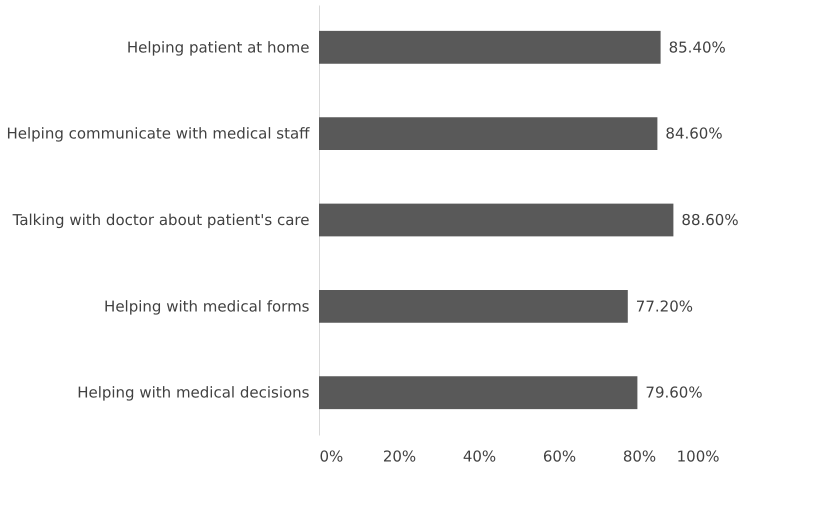 The width and height of the screenshot is (831, 530). Describe the element at coordinates (674, 393) in the screenshot. I see `data-label: 79.60%` at that location.